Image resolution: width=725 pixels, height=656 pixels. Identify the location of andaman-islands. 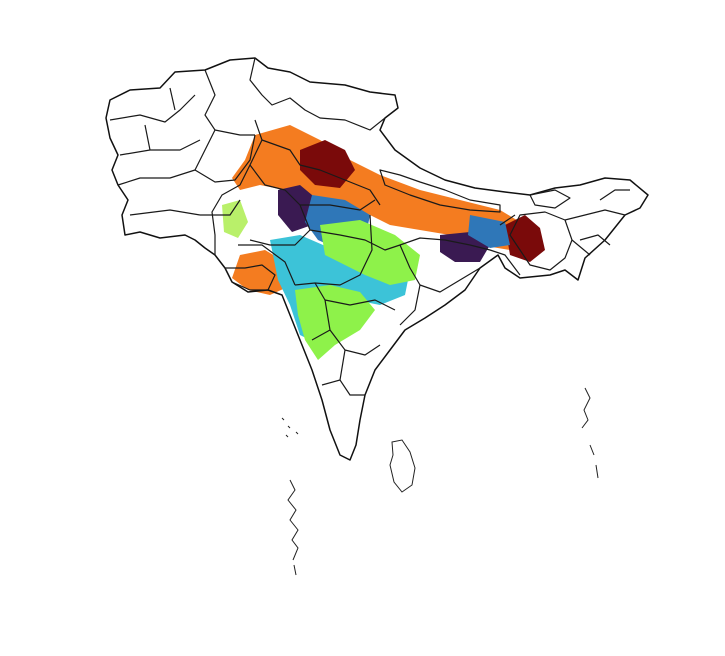
(590, 433).